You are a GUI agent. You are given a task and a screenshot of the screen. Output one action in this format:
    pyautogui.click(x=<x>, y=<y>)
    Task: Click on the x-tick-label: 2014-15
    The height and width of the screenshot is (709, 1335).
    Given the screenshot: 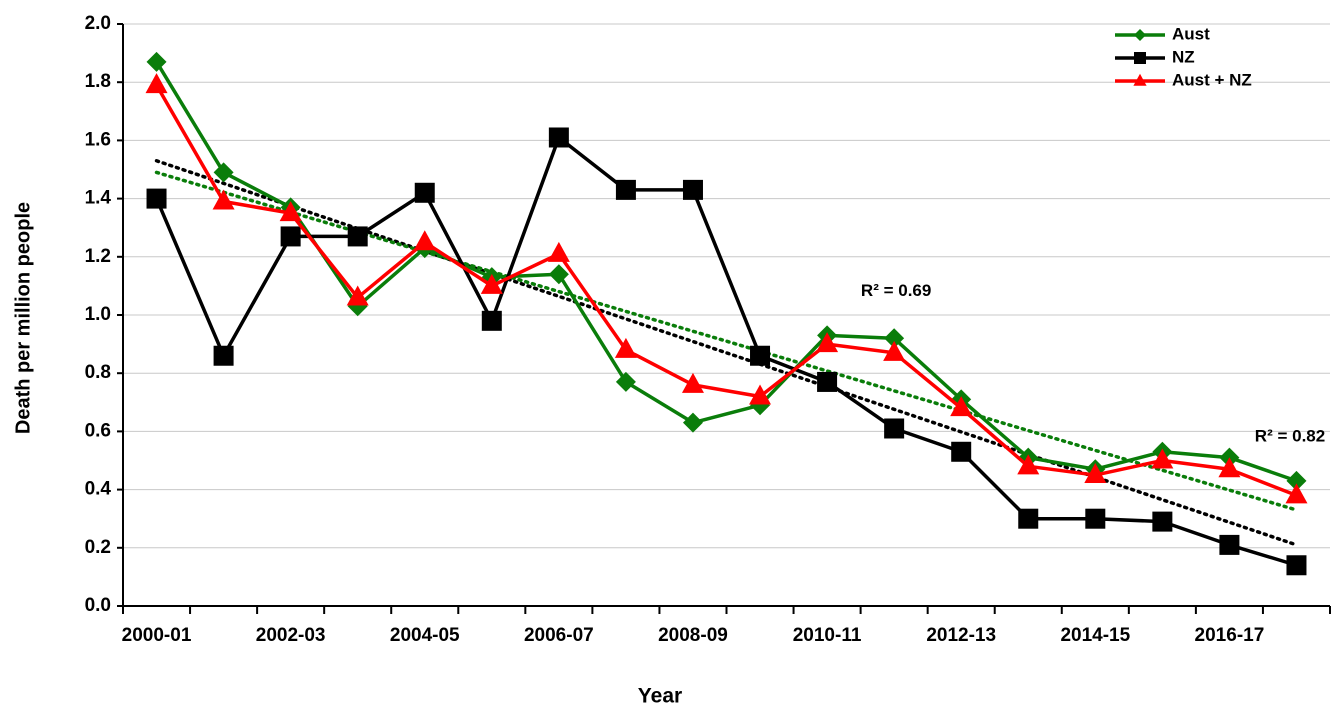 What is the action you would take?
    pyautogui.click(x=1095, y=635)
    